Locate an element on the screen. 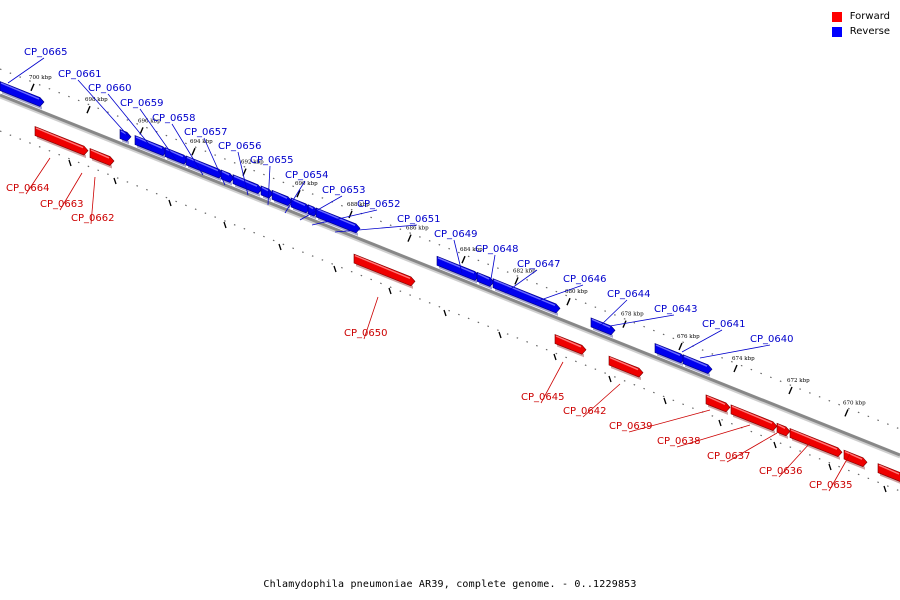 This screenshot has height=600, width=900. gene-label-cp-0641: CP_0641 is located at coordinates (723, 324).